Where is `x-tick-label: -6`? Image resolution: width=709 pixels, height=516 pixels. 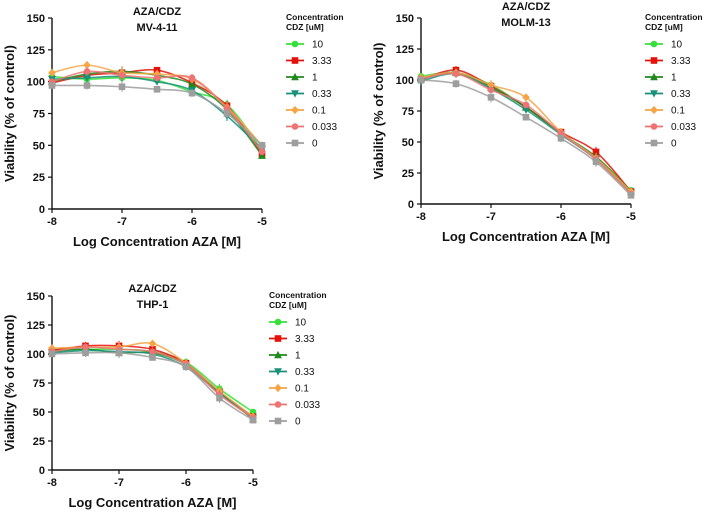
x-tick-label: -6 is located at coordinates (192, 222).